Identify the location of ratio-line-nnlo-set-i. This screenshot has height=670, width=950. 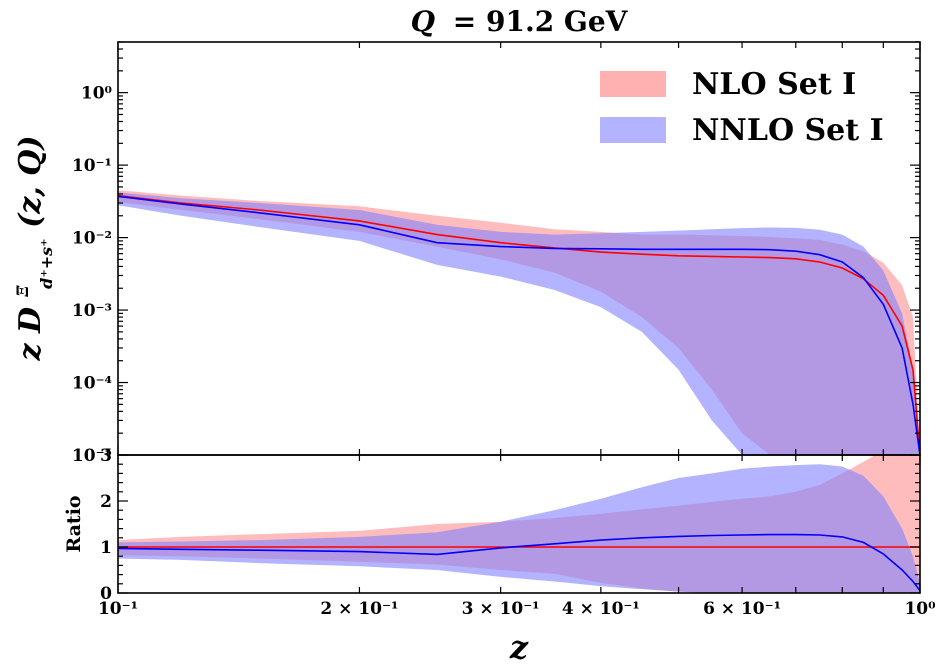
(519, 562).